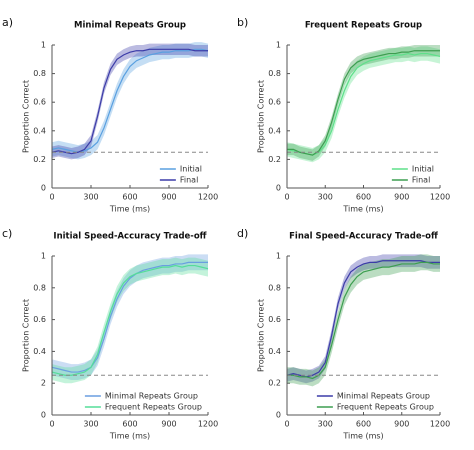  Describe the element at coordinates (130, 26) in the screenshot. I see `chart-title: Minimal Repeats Group` at that location.